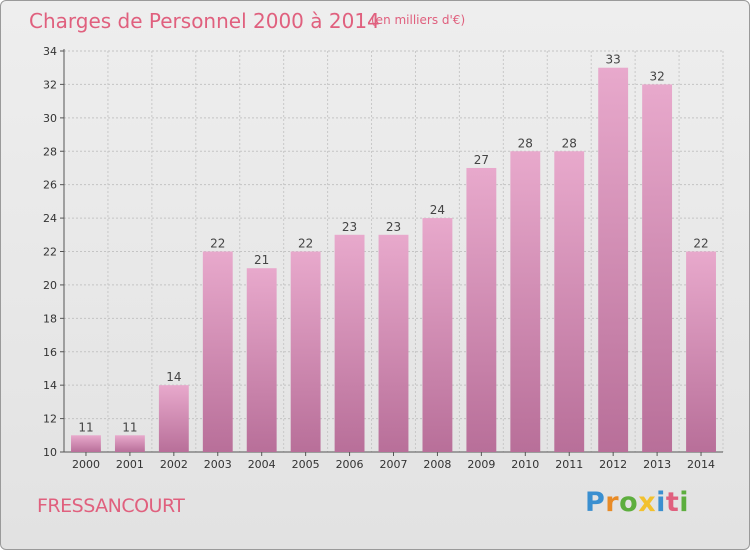 The height and width of the screenshot is (550, 750). Describe the element at coordinates (394, 464) in the screenshot. I see `x-tick-label: 2007` at that location.